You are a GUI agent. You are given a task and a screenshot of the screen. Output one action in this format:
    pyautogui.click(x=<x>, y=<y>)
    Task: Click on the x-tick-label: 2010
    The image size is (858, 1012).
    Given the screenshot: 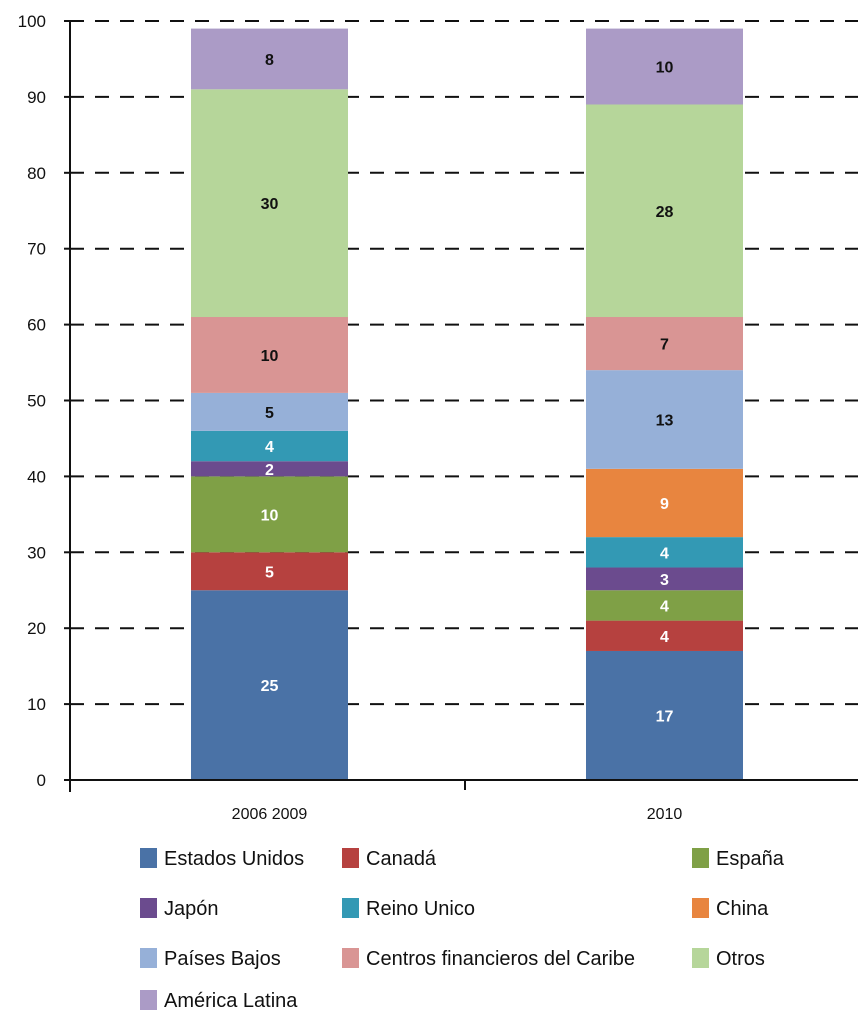 What is the action you would take?
    pyautogui.click(x=665, y=814)
    